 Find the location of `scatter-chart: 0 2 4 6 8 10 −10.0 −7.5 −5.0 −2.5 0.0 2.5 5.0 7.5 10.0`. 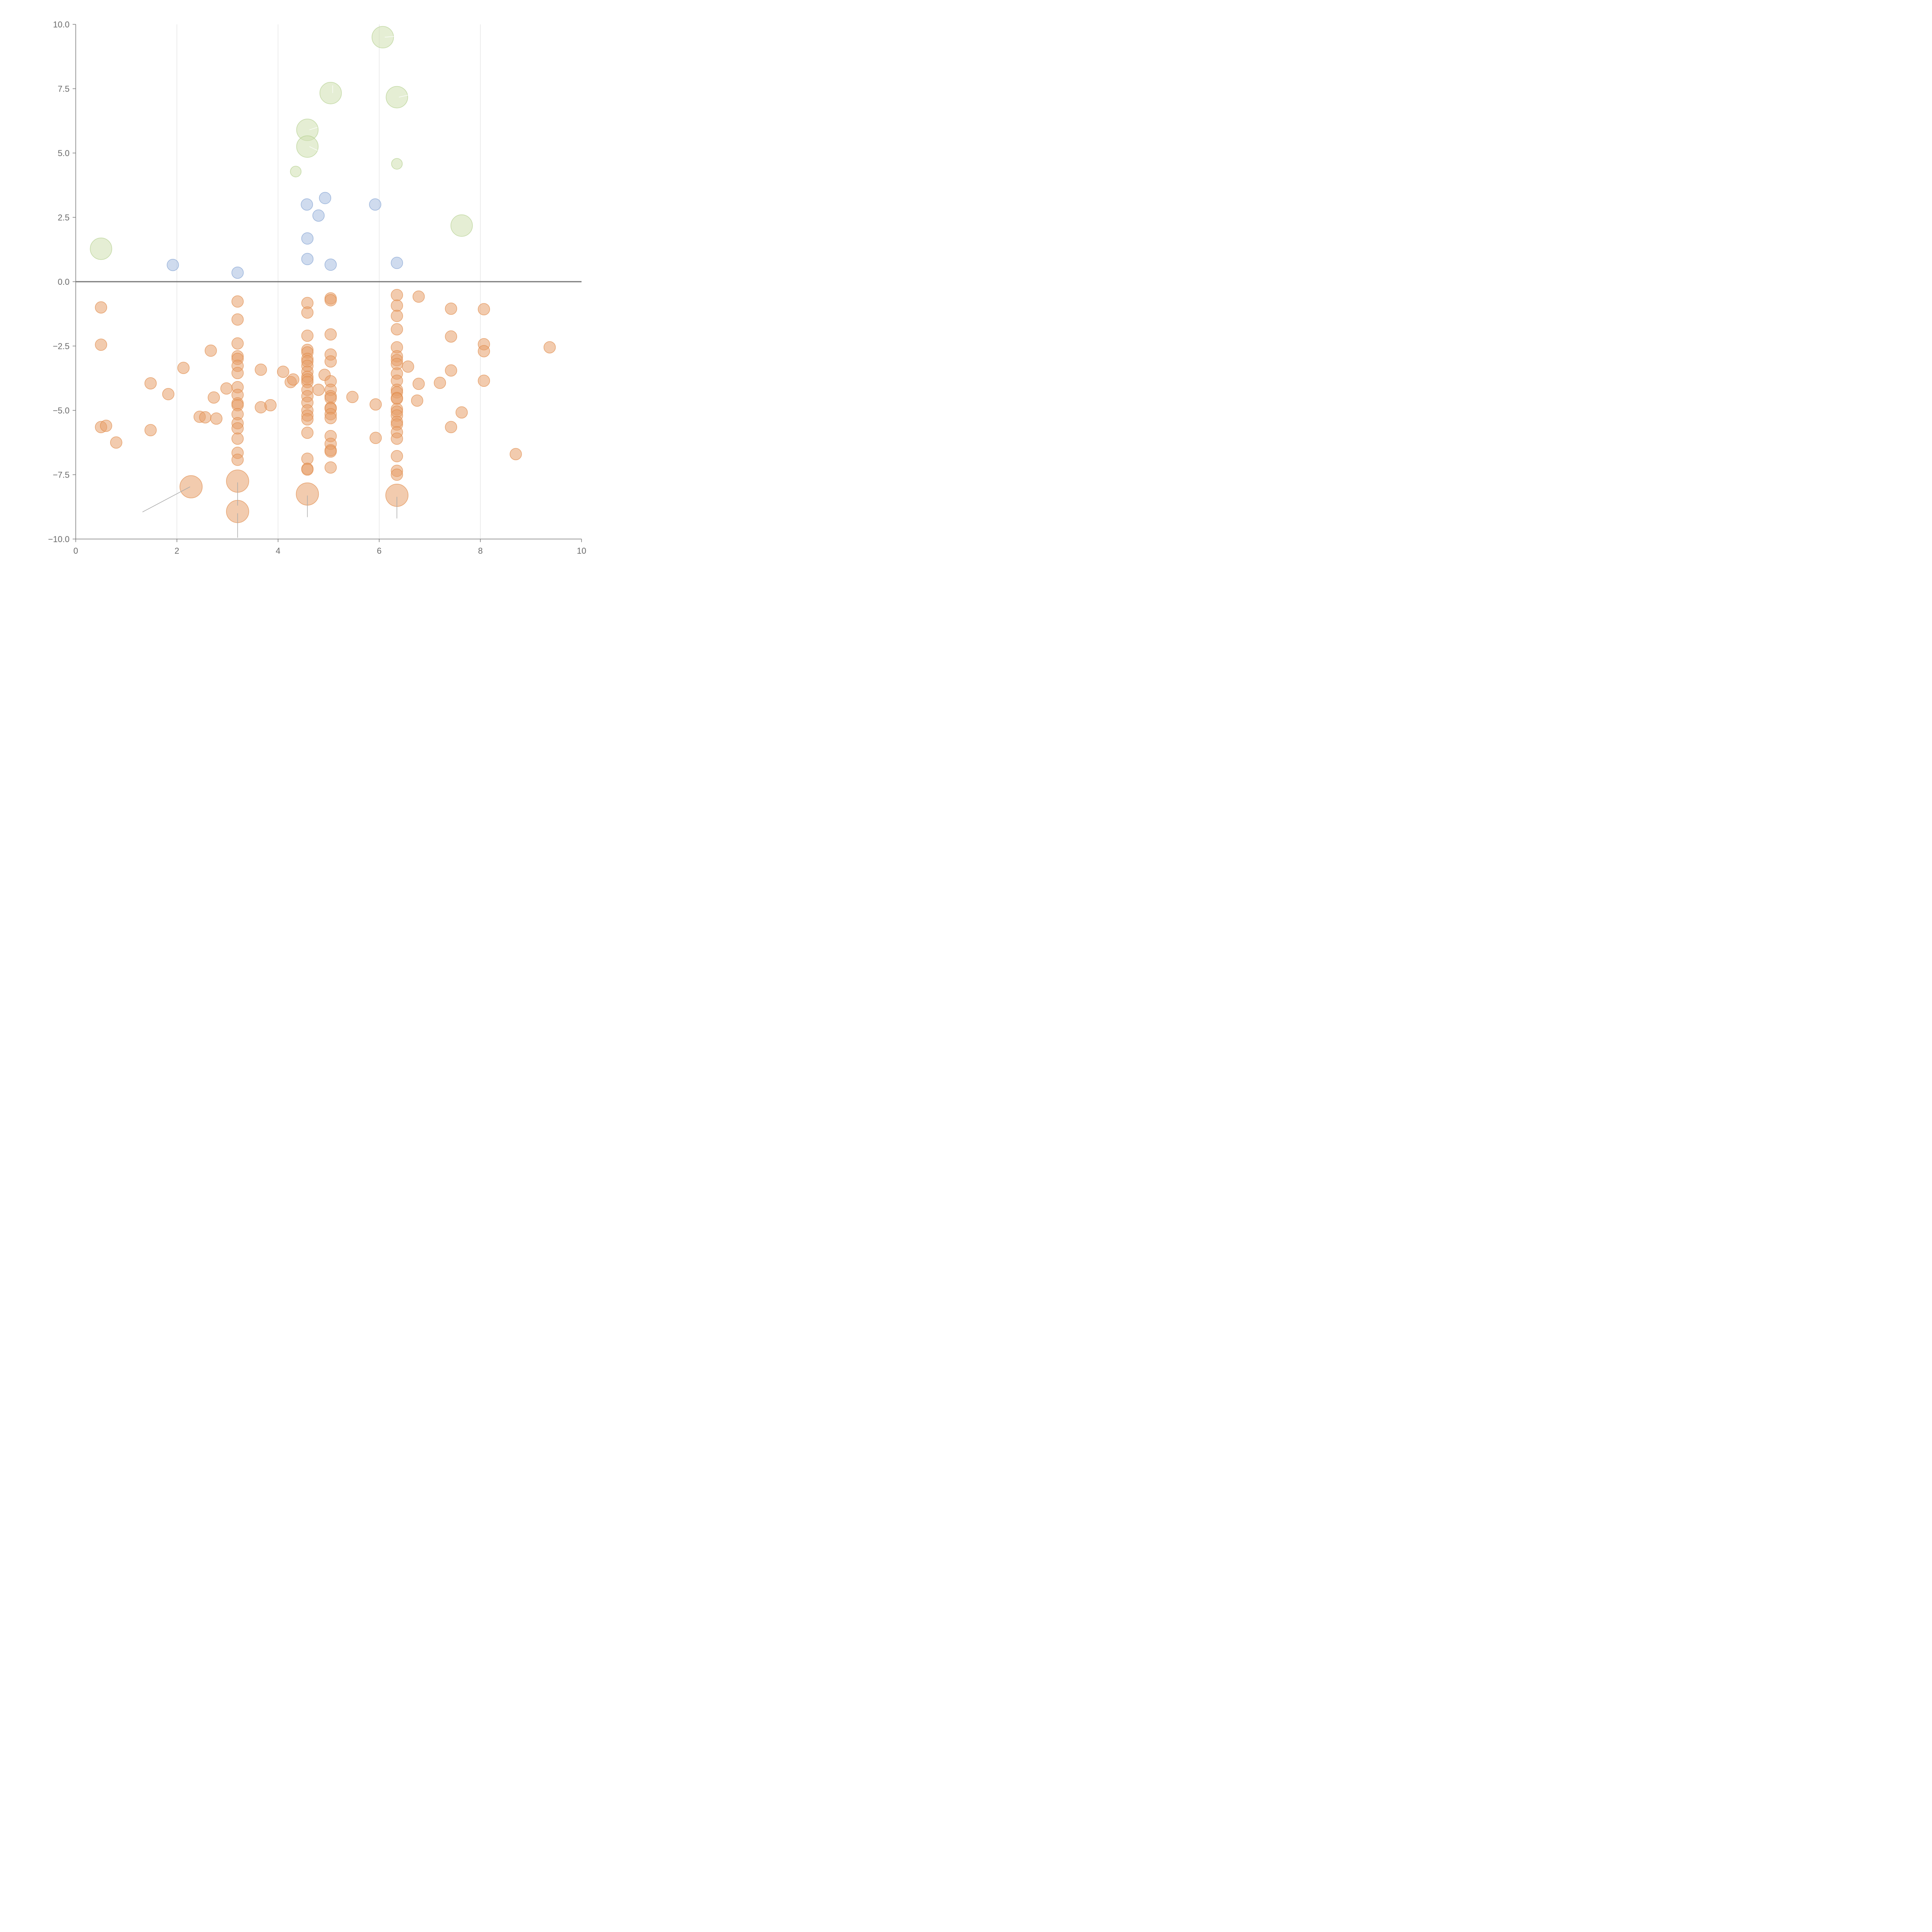

scatter-chart: 0 2 4 6 8 10 −10.0 −7.5 −5.0 −2.5 0.0 2.5 5.0 7.5 10.0 is located at coordinates (317, 288).